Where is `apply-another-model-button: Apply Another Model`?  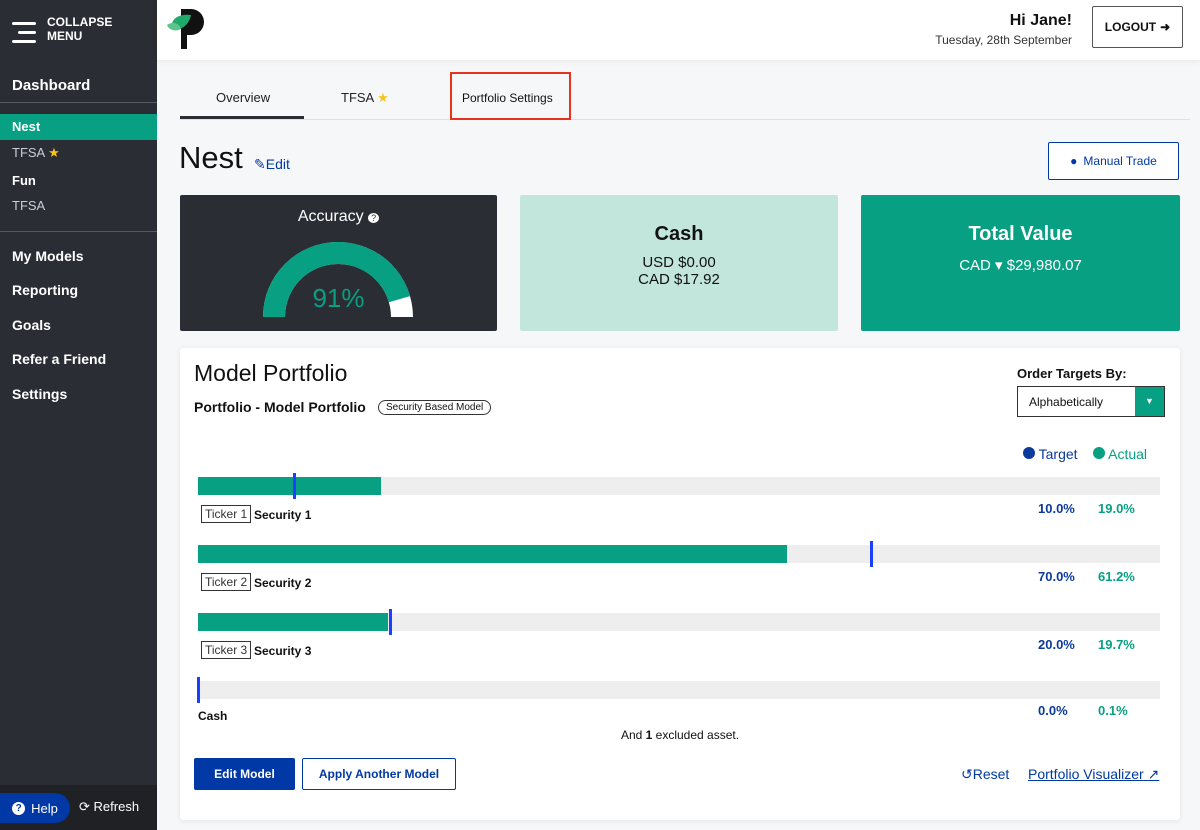 apply-another-model-button: Apply Another Model is located at coordinates (379, 774).